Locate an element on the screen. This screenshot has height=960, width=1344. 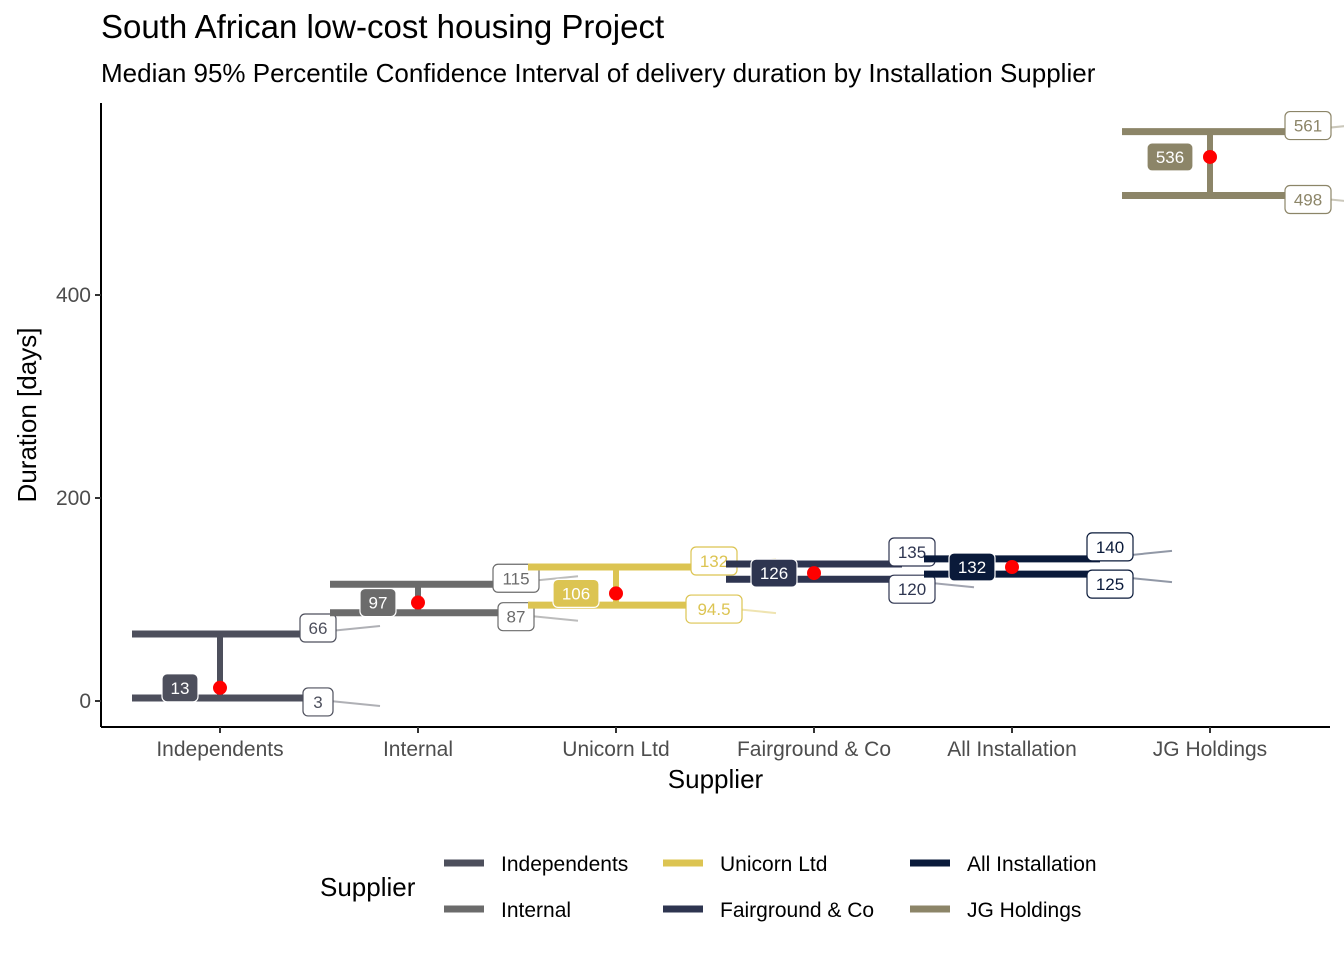
y-tick-label: 200 is located at coordinates (73, 498).